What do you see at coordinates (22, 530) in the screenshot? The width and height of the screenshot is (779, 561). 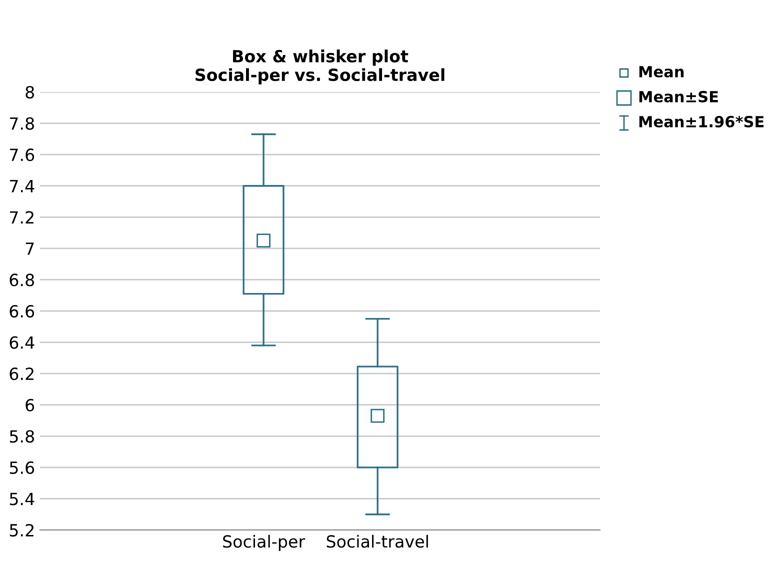 I see `y-tick-label: 5.2` at bounding box center [22, 530].